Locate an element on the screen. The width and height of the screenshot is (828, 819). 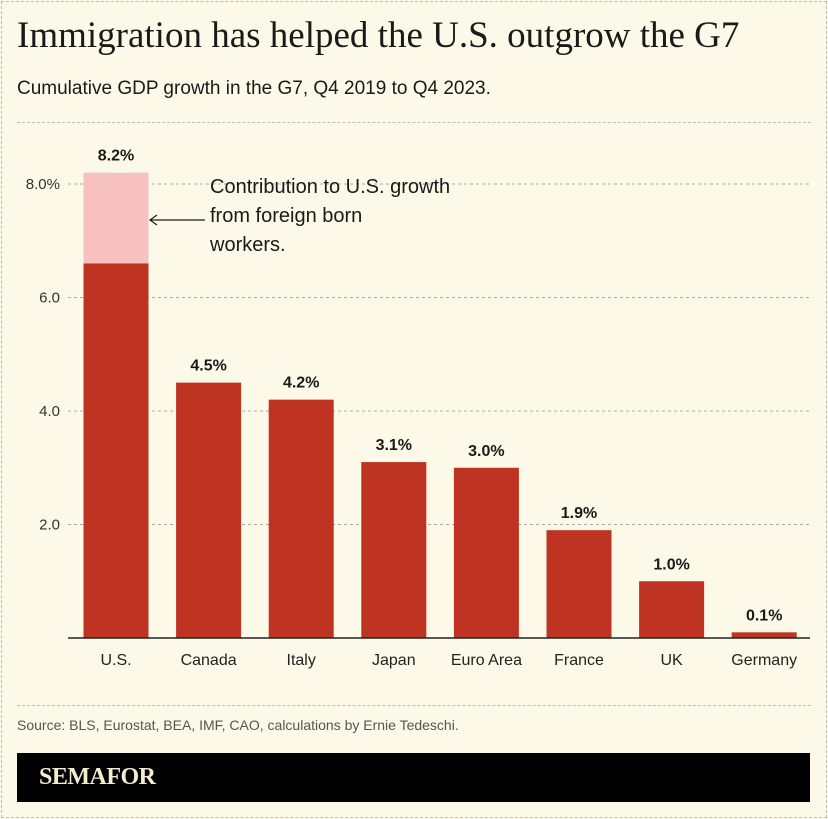
data-label: 3.1% is located at coordinates (394, 445).